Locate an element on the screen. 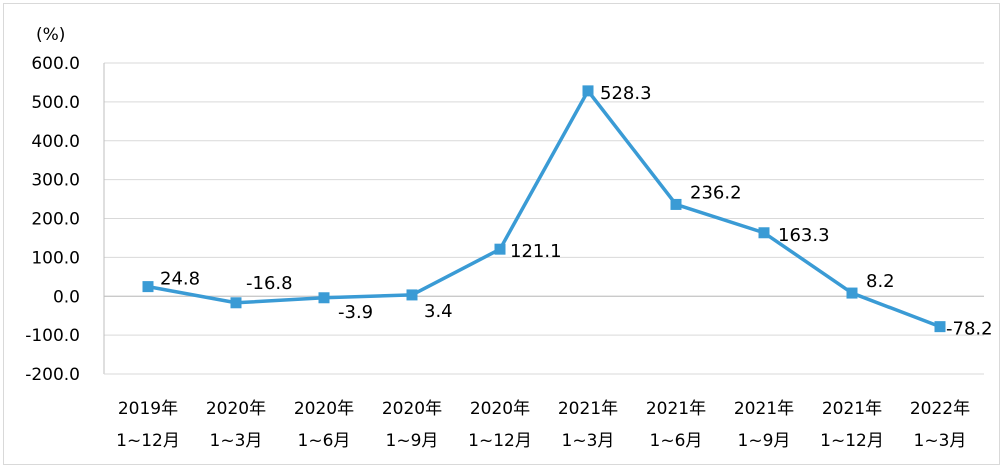 The height and width of the screenshot is (470, 1005). y-tick-label: -100.0 is located at coordinates (52, 336).